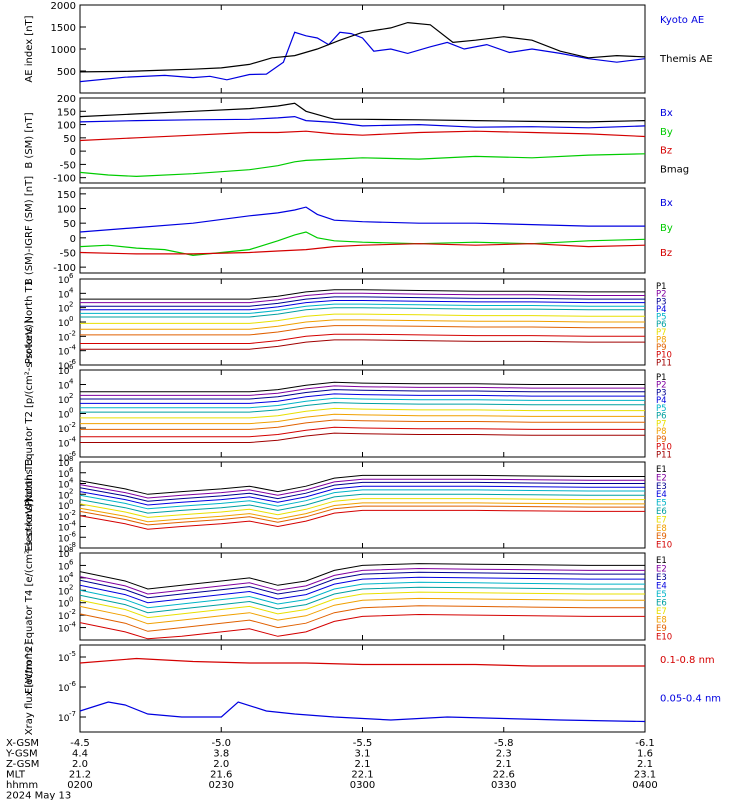 The width and height of the screenshot is (750, 800). Describe the element at coordinates (362, 57) in the screenshot. I see `series-line-kyoto-ae` at that location.